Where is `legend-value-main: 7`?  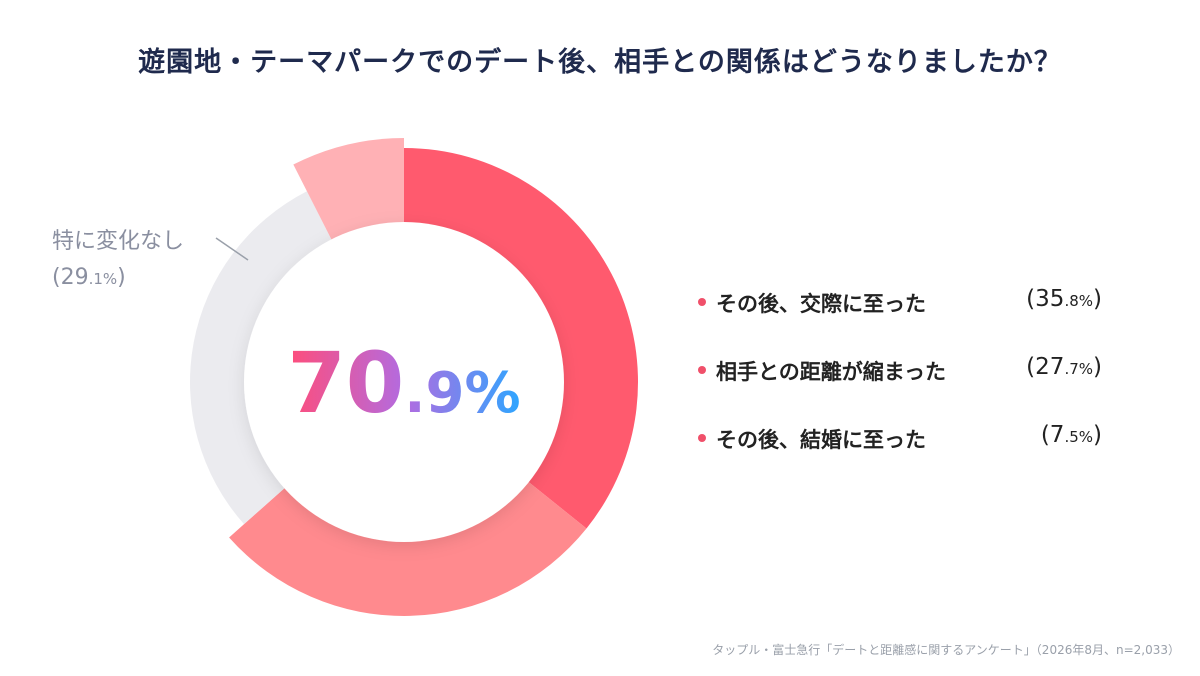 legend-value-main: 7 is located at coordinates (1057, 435).